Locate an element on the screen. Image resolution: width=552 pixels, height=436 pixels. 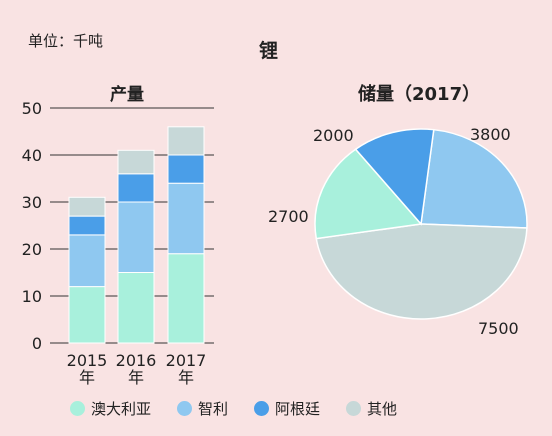
y-tick-label: 40 is located at coordinates (32, 155).